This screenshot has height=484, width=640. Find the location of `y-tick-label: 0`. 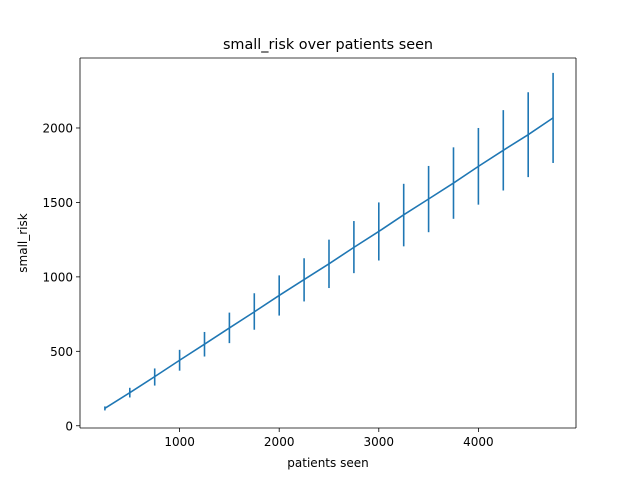

y-tick-label: 0 is located at coordinates (69, 426).